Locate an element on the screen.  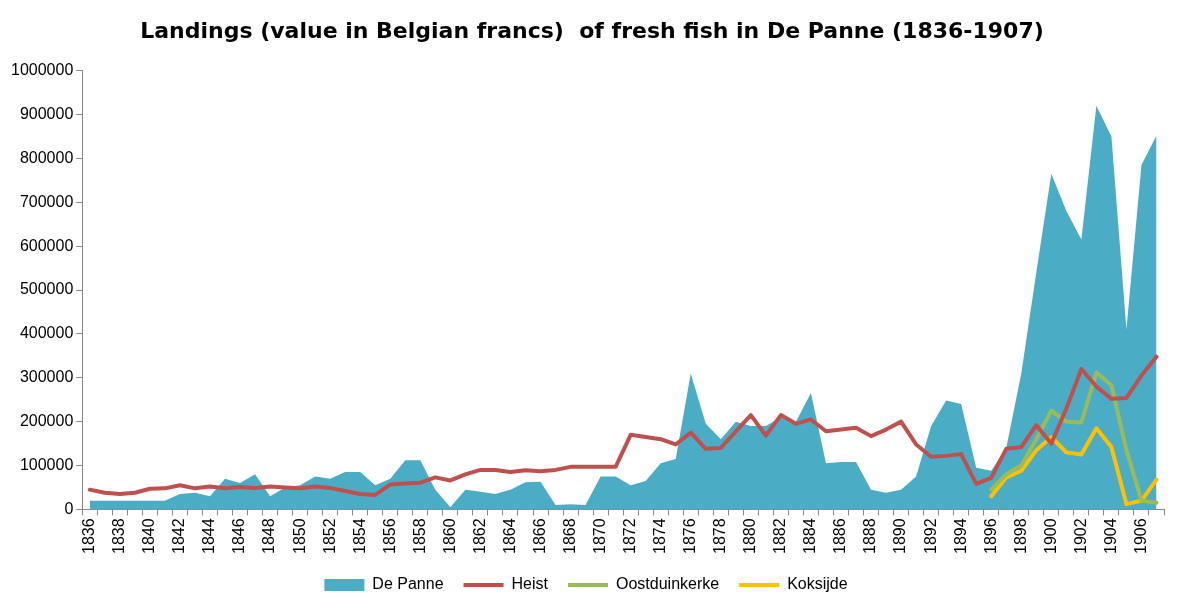
x-tick-label: 1880 is located at coordinates (750, 536).